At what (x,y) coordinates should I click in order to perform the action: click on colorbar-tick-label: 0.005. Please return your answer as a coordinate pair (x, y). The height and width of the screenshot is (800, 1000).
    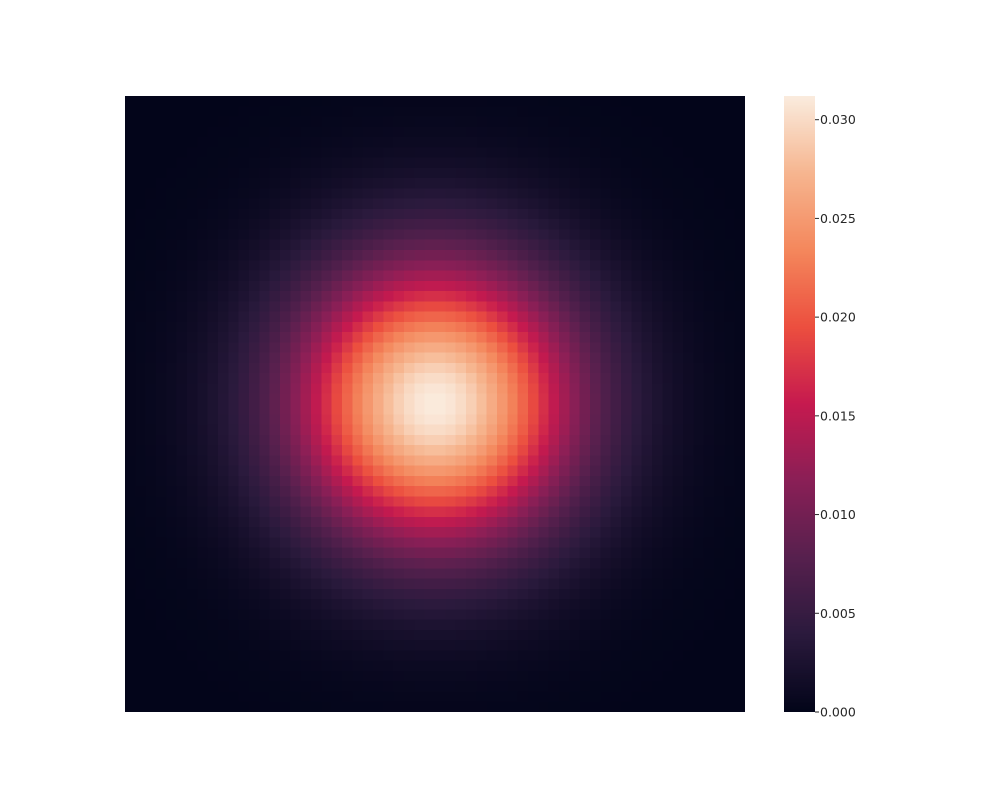
    Looking at the image, I should click on (838, 613).